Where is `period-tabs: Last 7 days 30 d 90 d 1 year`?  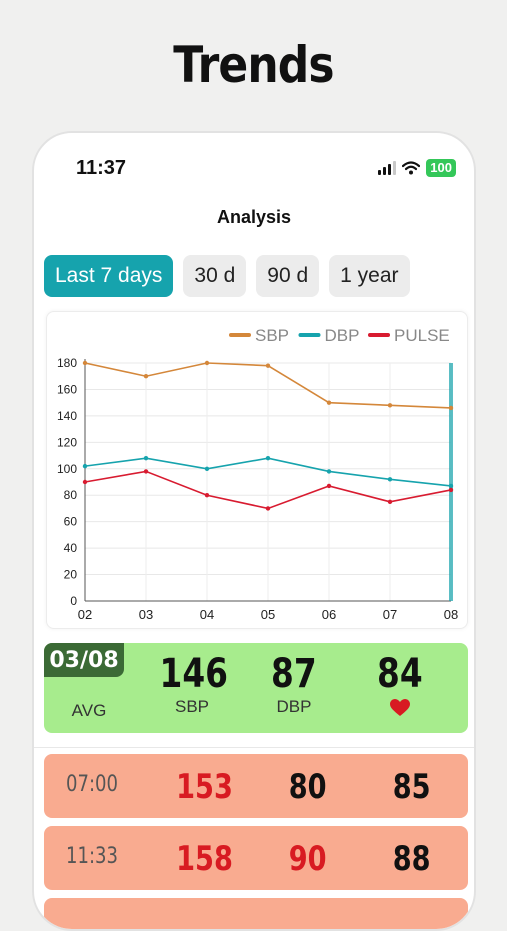 period-tabs: Last 7 days 30 d 90 d 1 year is located at coordinates (227, 276).